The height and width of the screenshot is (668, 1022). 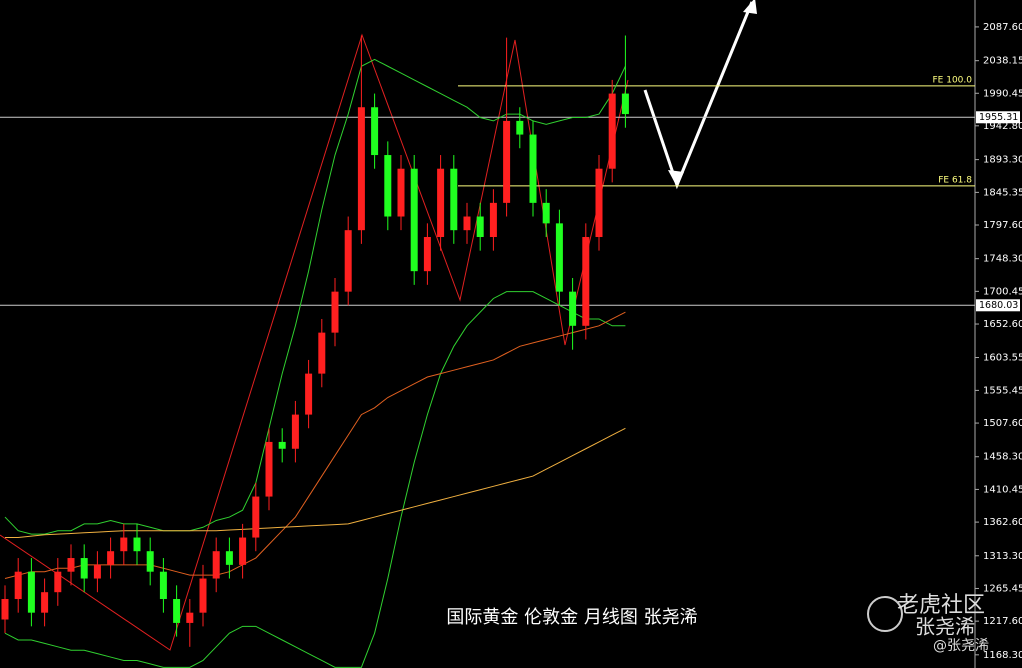 What do you see at coordinates (571, 617) in the screenshot?
I see `caption: 国际黄金 伦敦金 月线图 张尧浠` at bounding box center [571, 617].